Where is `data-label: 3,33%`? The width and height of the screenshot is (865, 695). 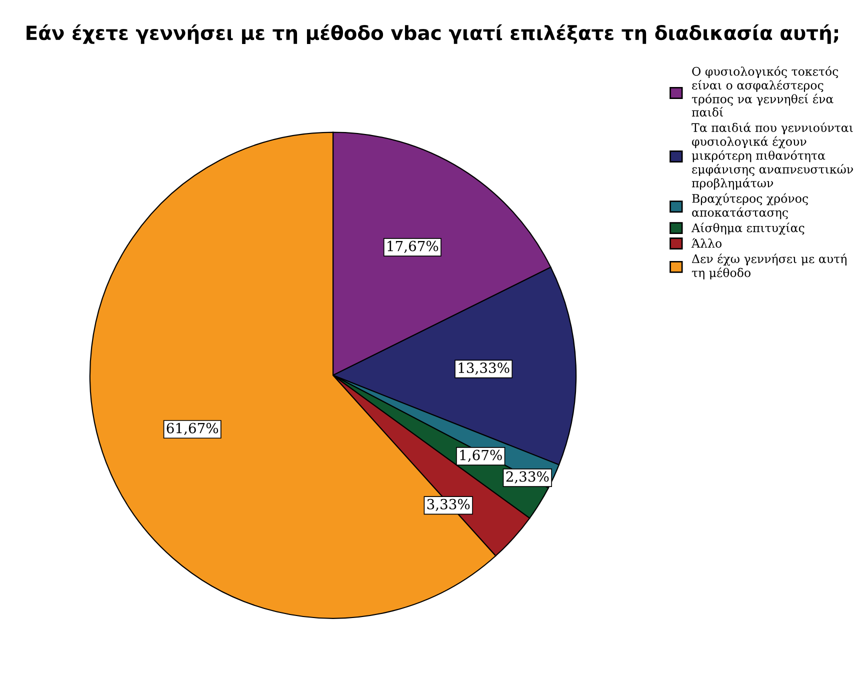 data-label: 3,33% is located at coordinates (448, 505).